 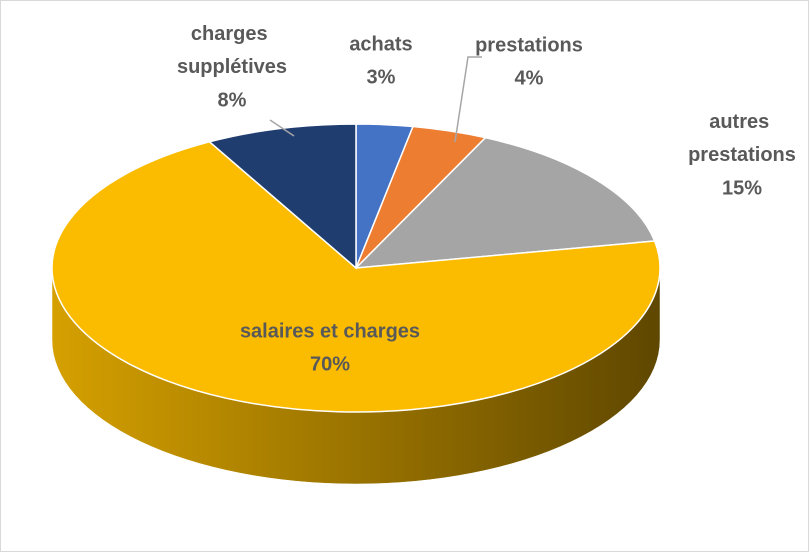 What do you see at coordinates (381, 77) in the screenshot?
I see `value-label: 3%` at bounding box center [381, 77].